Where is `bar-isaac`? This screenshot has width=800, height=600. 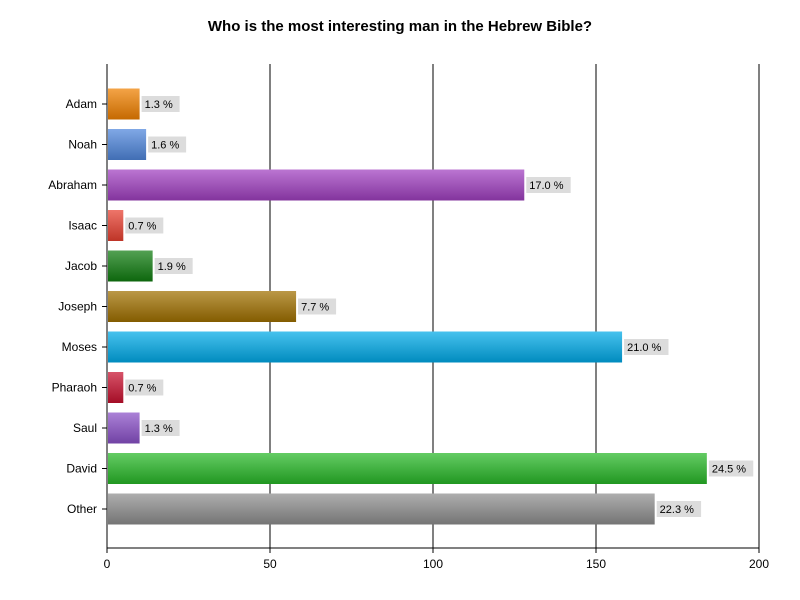
bar-isaac is located at coordinates (116, 225).